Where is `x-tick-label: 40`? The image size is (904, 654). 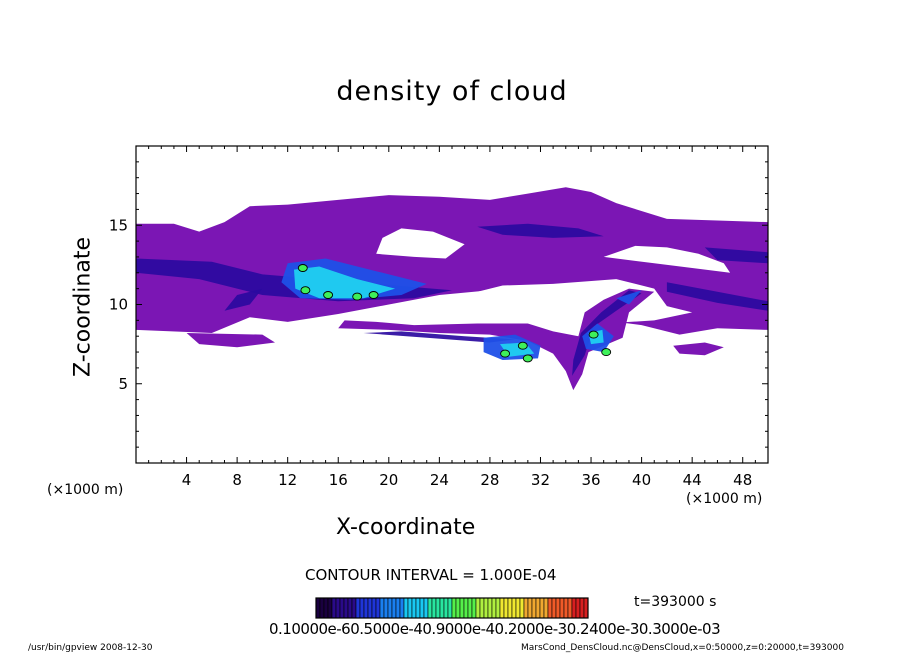 x-tick-label: 40 is located at coordinates (641, 480).